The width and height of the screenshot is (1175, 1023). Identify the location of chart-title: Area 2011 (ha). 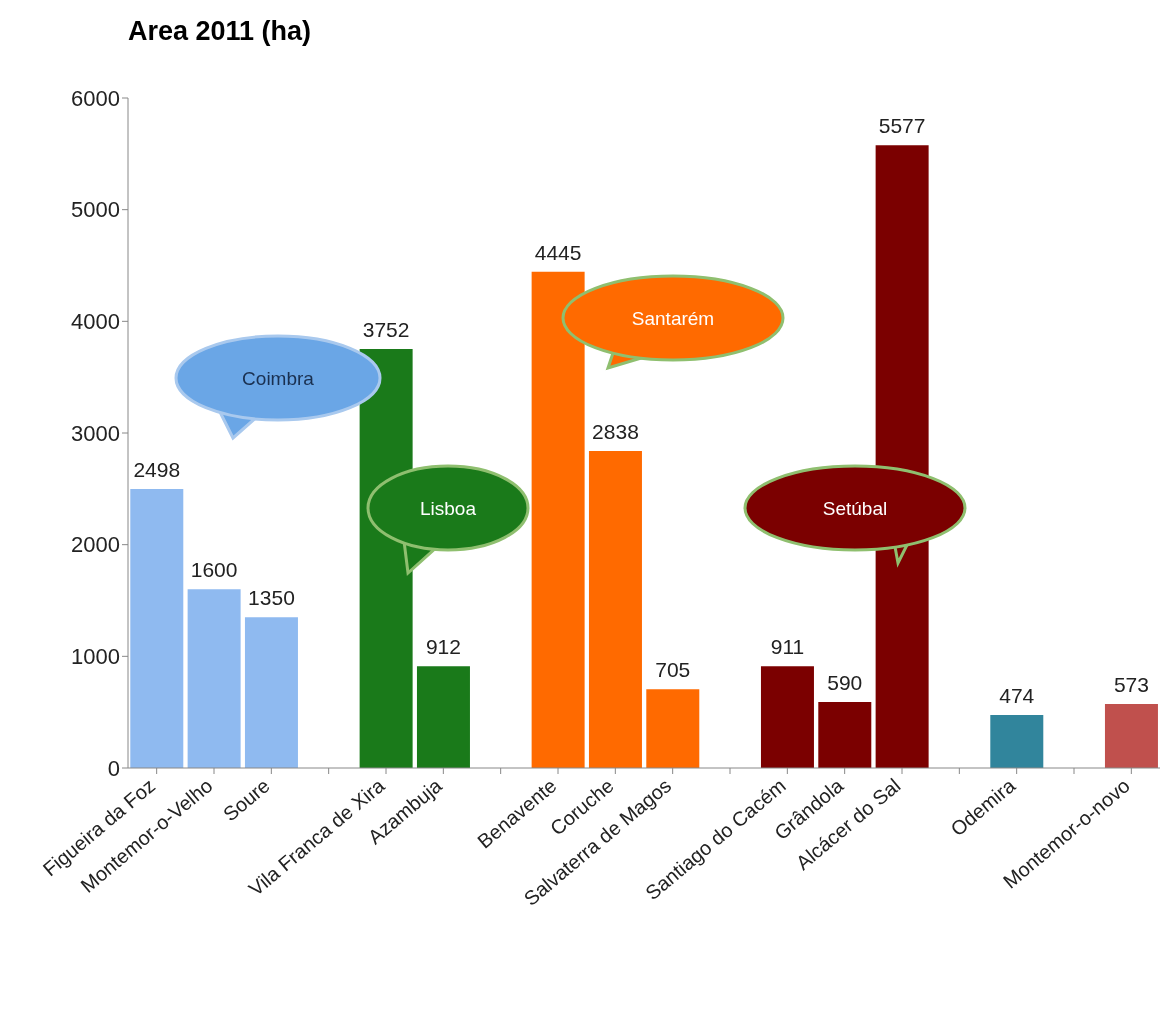
(220, 31).